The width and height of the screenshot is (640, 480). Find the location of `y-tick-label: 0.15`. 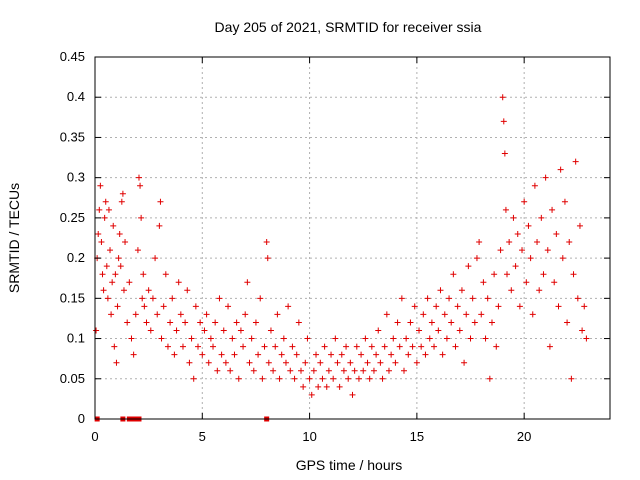

y-tick-label: 0.15 is located at coordinates (72, 297).